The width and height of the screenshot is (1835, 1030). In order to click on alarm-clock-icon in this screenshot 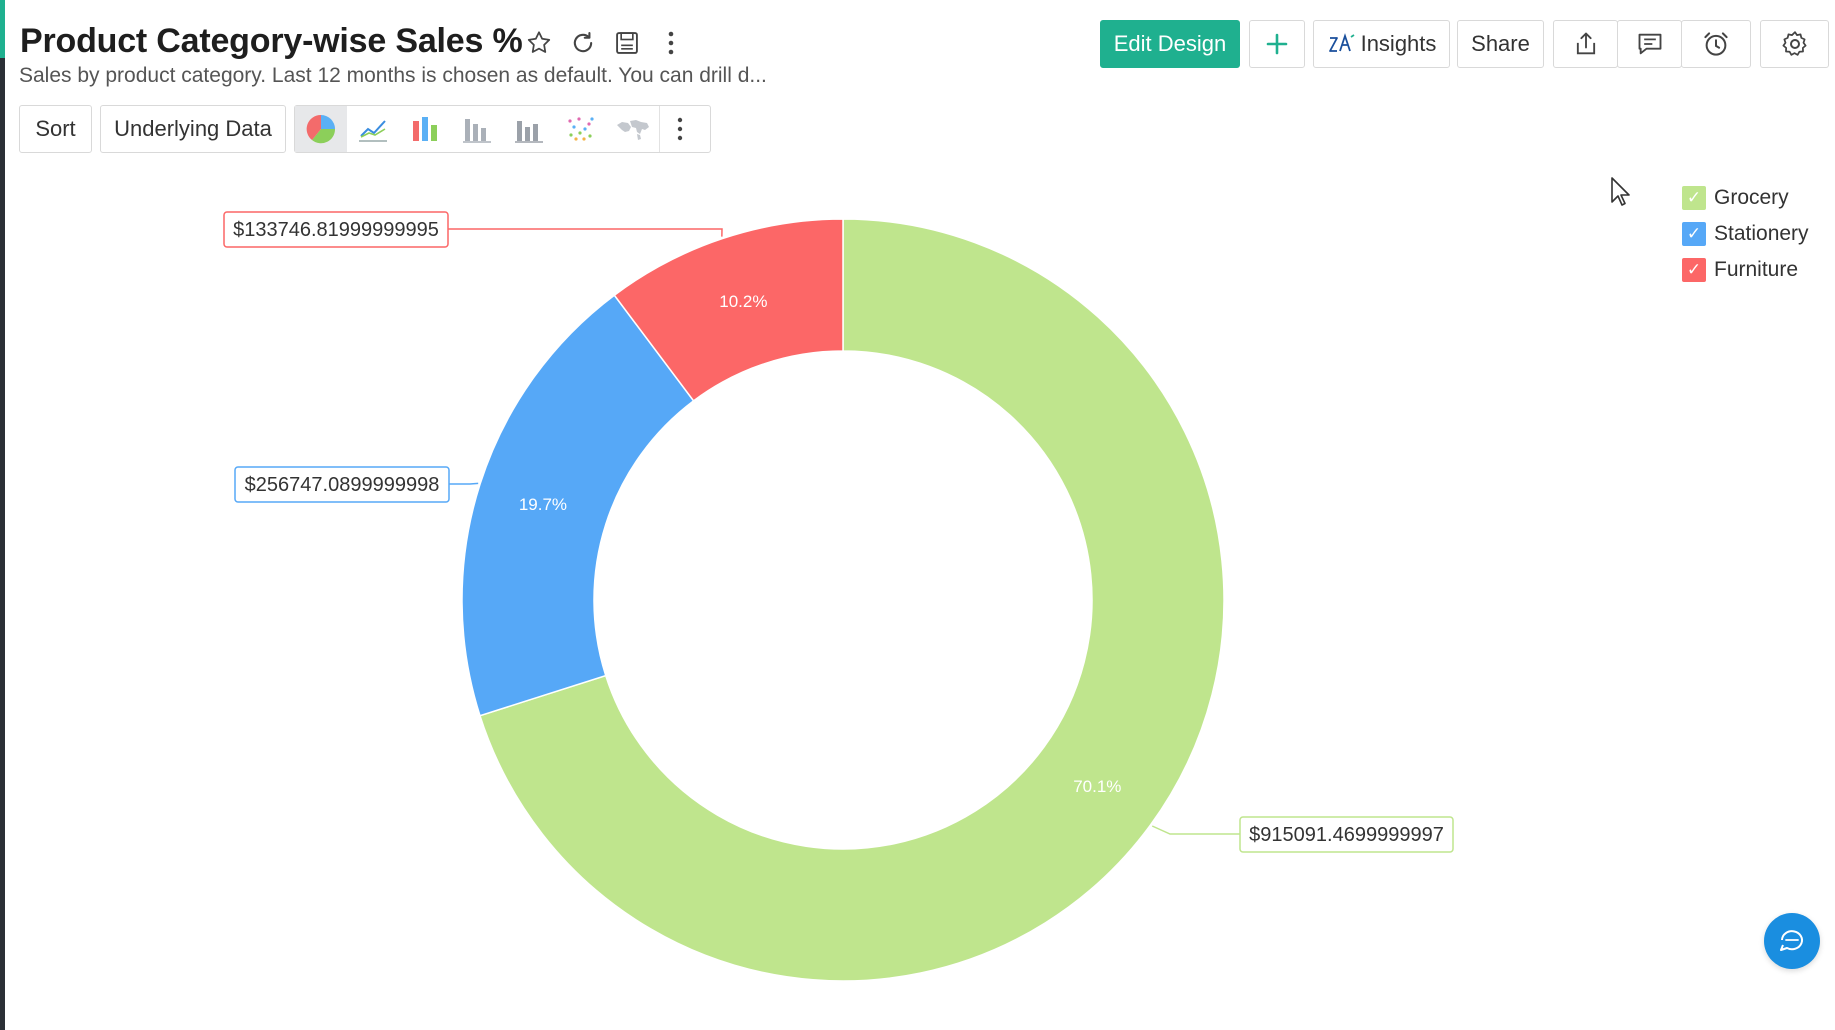, I will do `click(1716, 44)`.